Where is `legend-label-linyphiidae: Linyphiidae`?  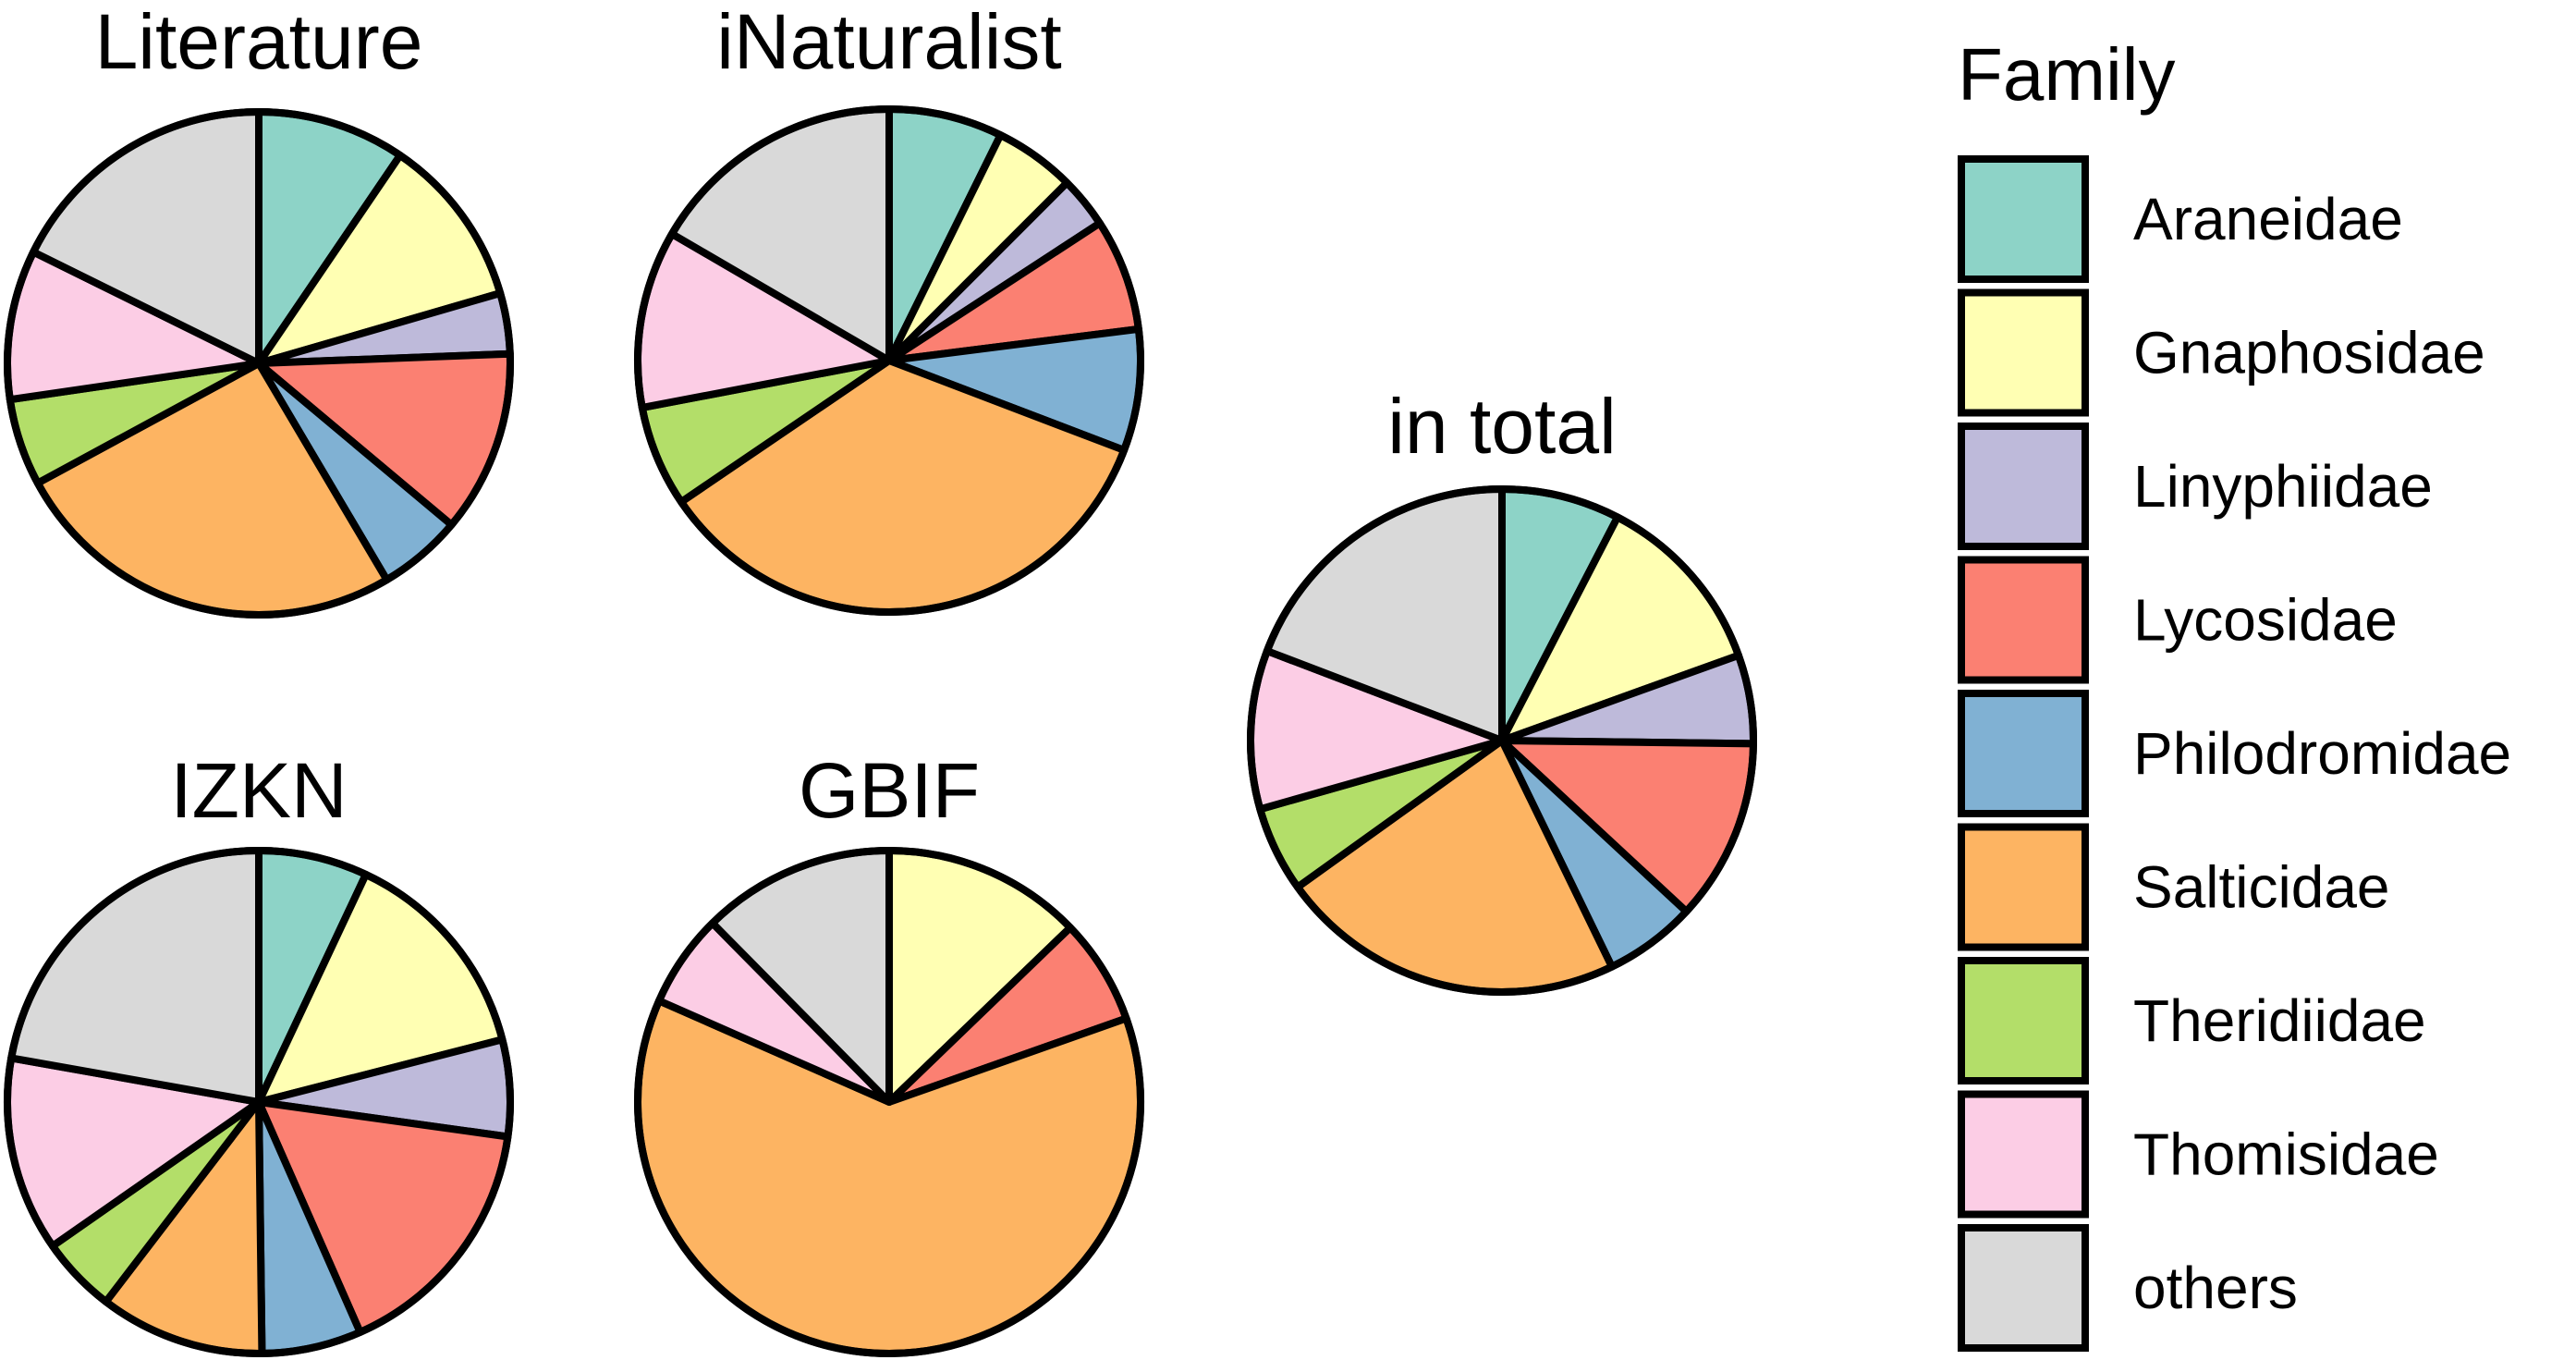
legend-label-linyphiidae: Linyphiidae is located at coordinates (2283, 486).